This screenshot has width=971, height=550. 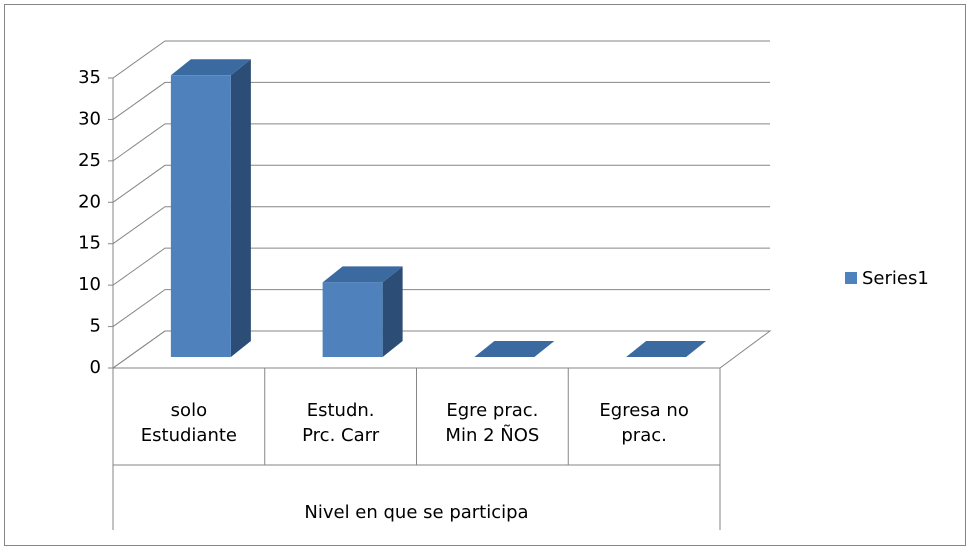 I want to click on y-tick-label: 0, so click(x=95, y=367).